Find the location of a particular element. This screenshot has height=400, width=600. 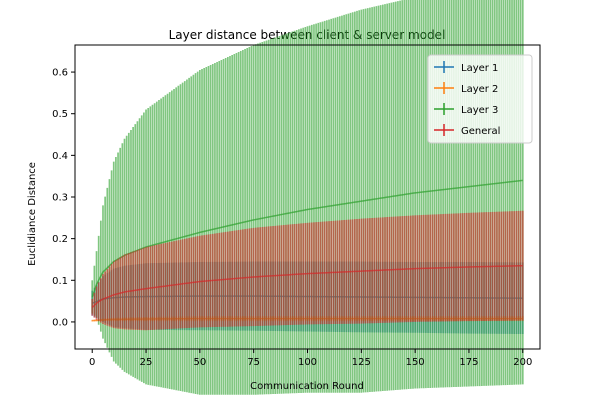

y-tick-label: 0.5 is located at coordinates (60, 114).